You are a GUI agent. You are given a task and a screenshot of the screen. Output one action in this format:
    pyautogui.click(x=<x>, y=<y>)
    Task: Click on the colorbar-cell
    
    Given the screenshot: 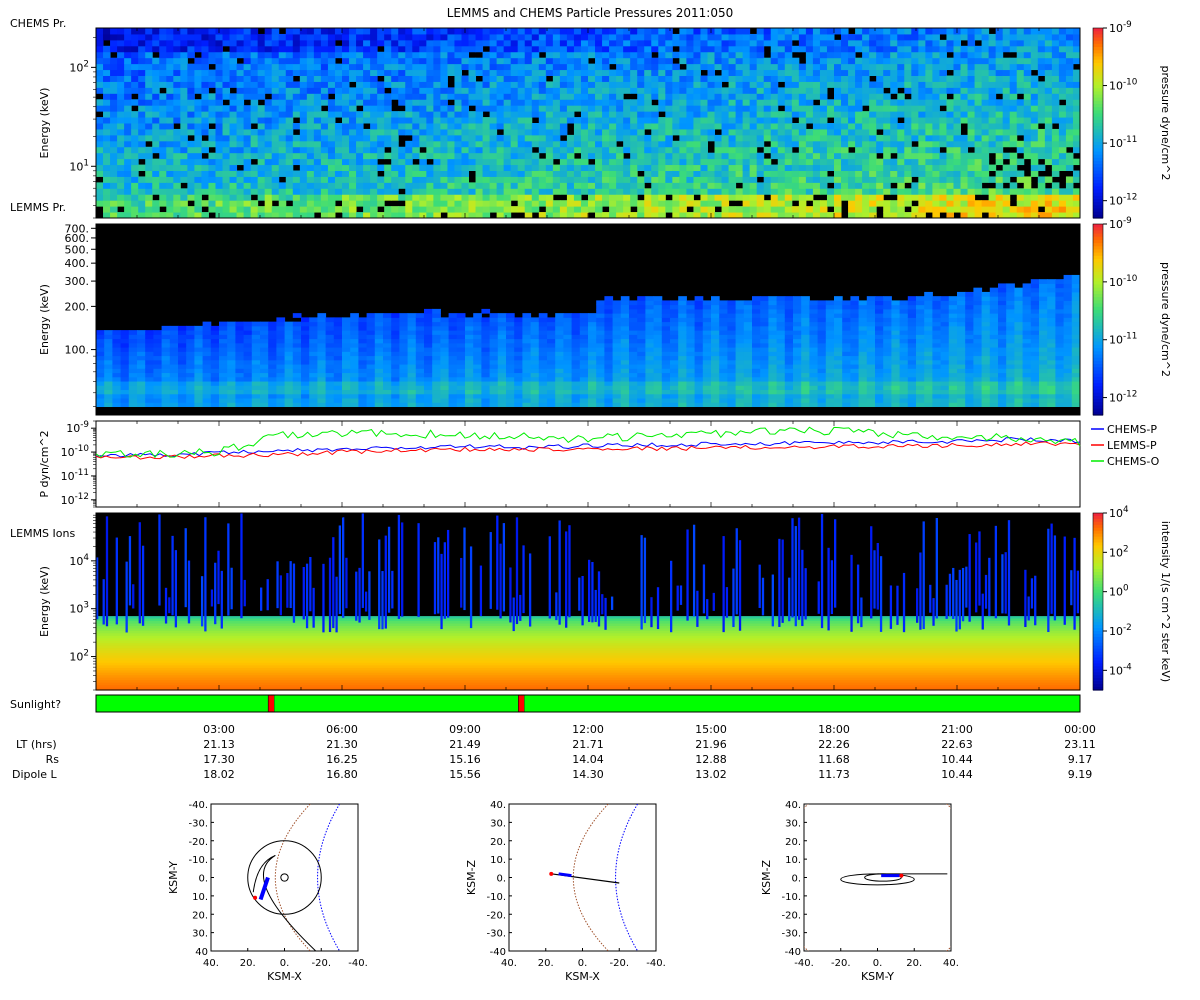 What is the action you would take?
    pyautogui.click(x=1098, y=55)
    